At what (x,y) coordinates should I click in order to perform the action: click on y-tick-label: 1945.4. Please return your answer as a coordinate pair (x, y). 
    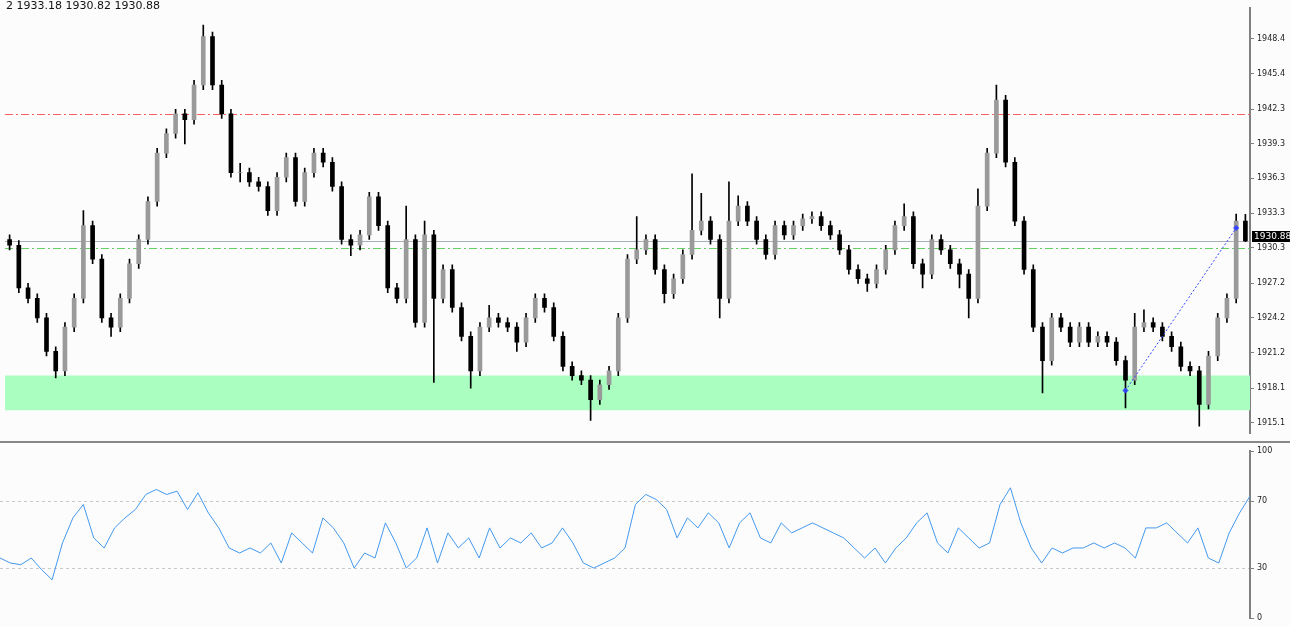
    Looking at the image, I should click on (1271, 73).